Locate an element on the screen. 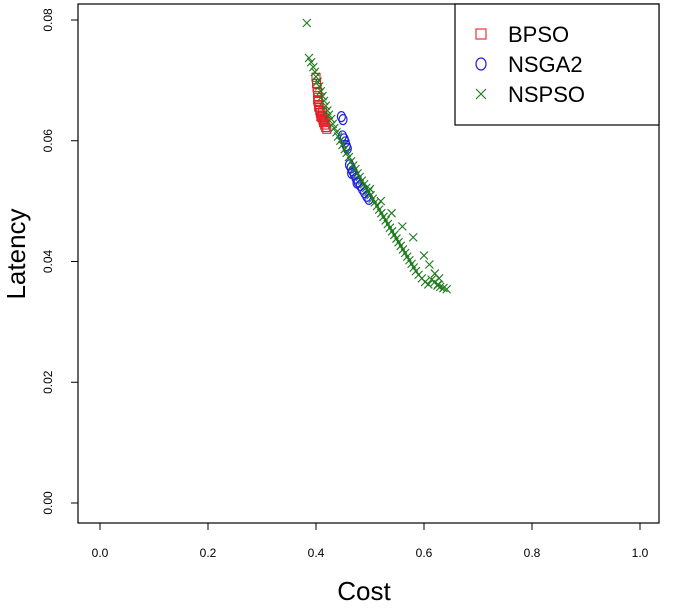  y-tick-label: 0.06 is located at coordinates (48, 141).